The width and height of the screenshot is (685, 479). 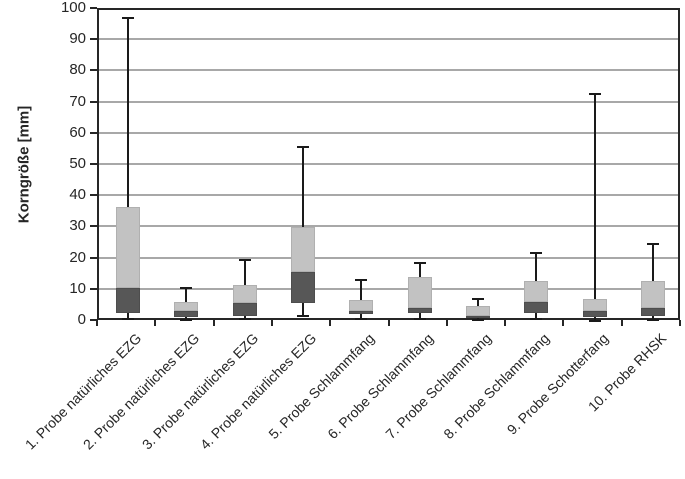 I want to click on y-tick-label: 20, so click(x=77, y=257).